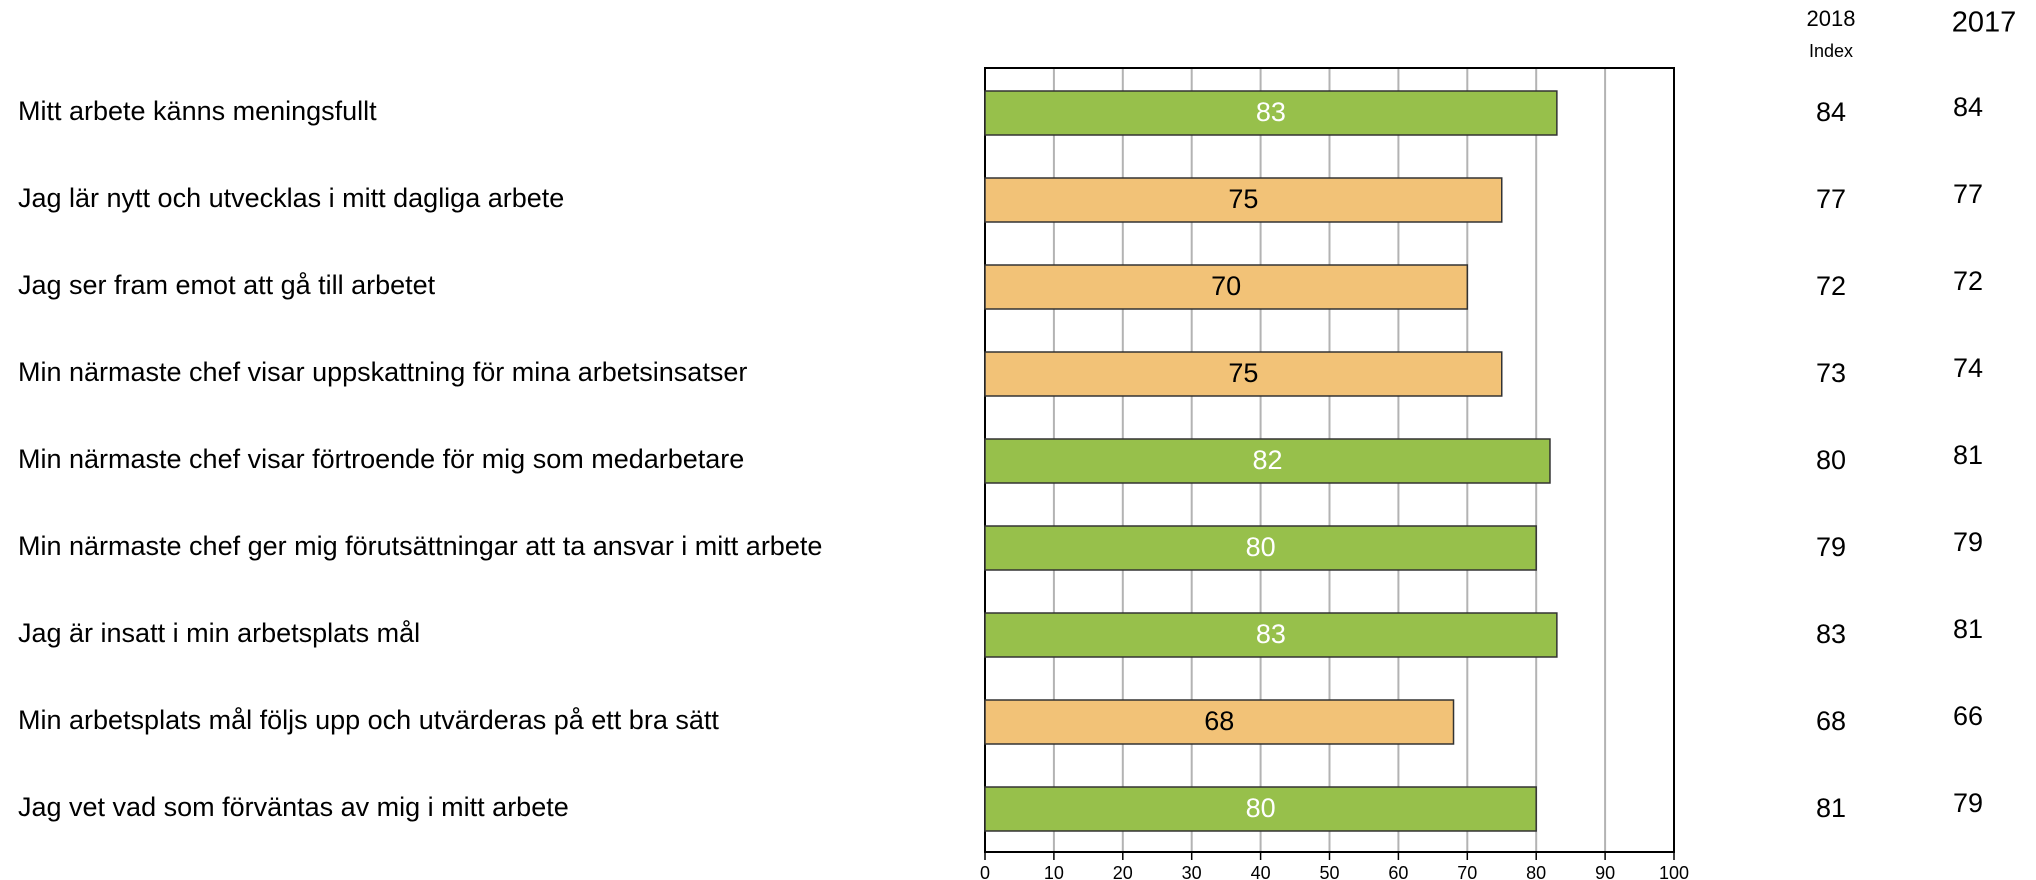 Image resolution: width=2036 pixels, height=880 pixels. What do you see at coordinates (1831, 286) in the screenshot?
I see `index-2018-value: 72` at bounding box center [1831, 286].